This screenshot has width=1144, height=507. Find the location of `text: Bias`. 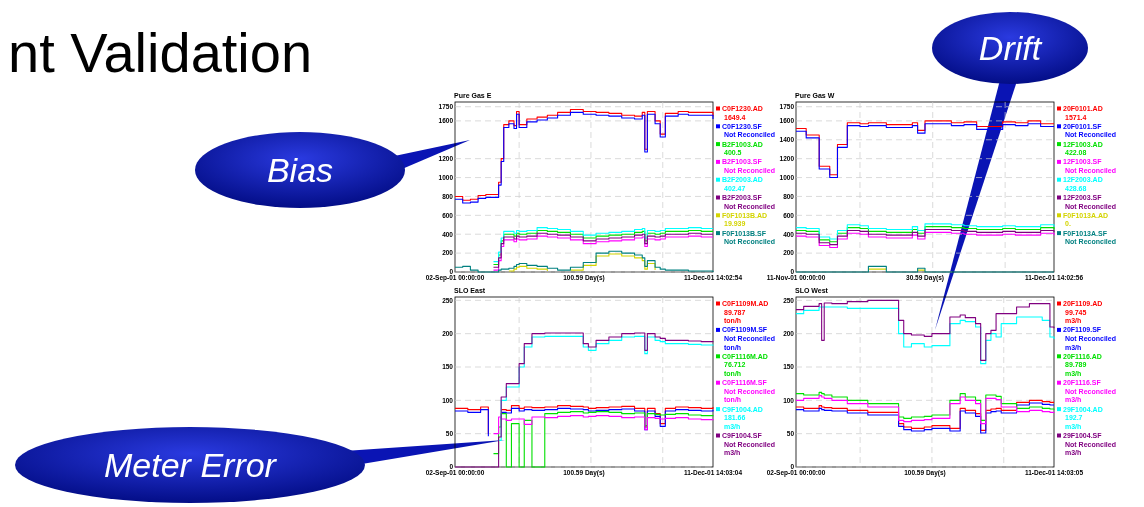

text: Bias is located at coordinates (300, 170).